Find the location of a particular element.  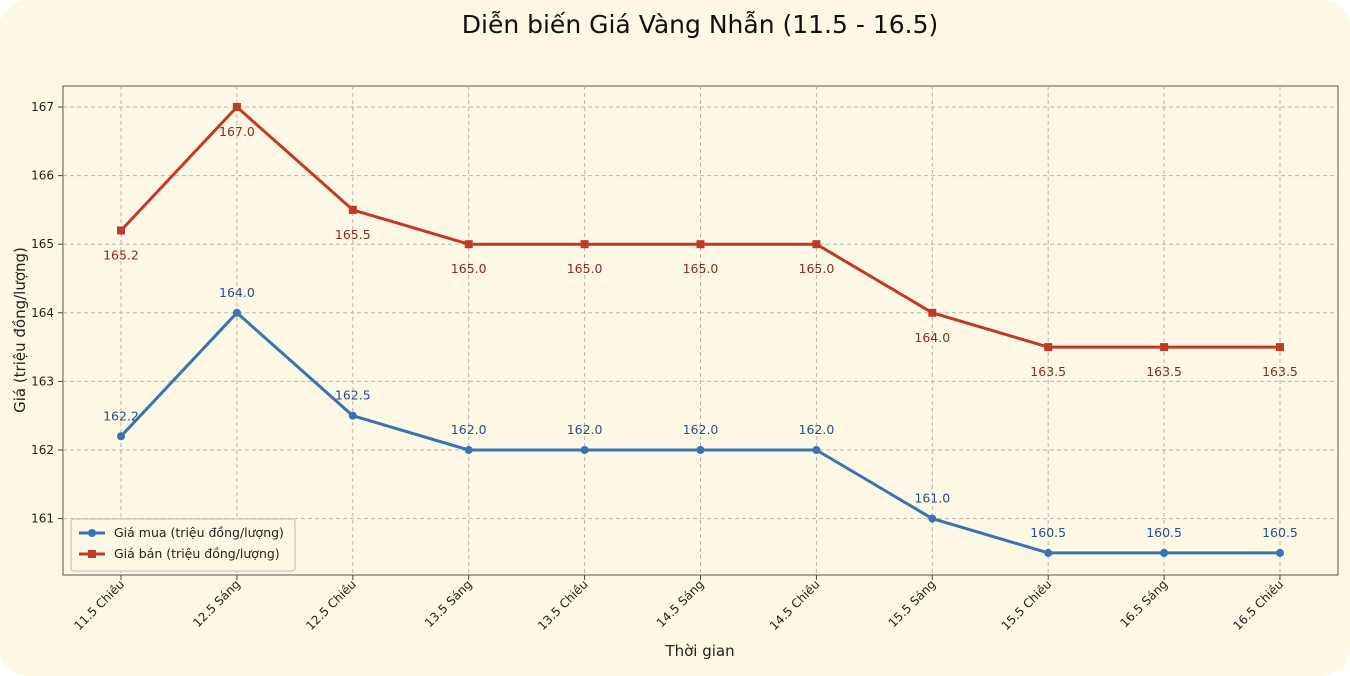

y-tick-label: 162 is located at coordinates (42, 450).